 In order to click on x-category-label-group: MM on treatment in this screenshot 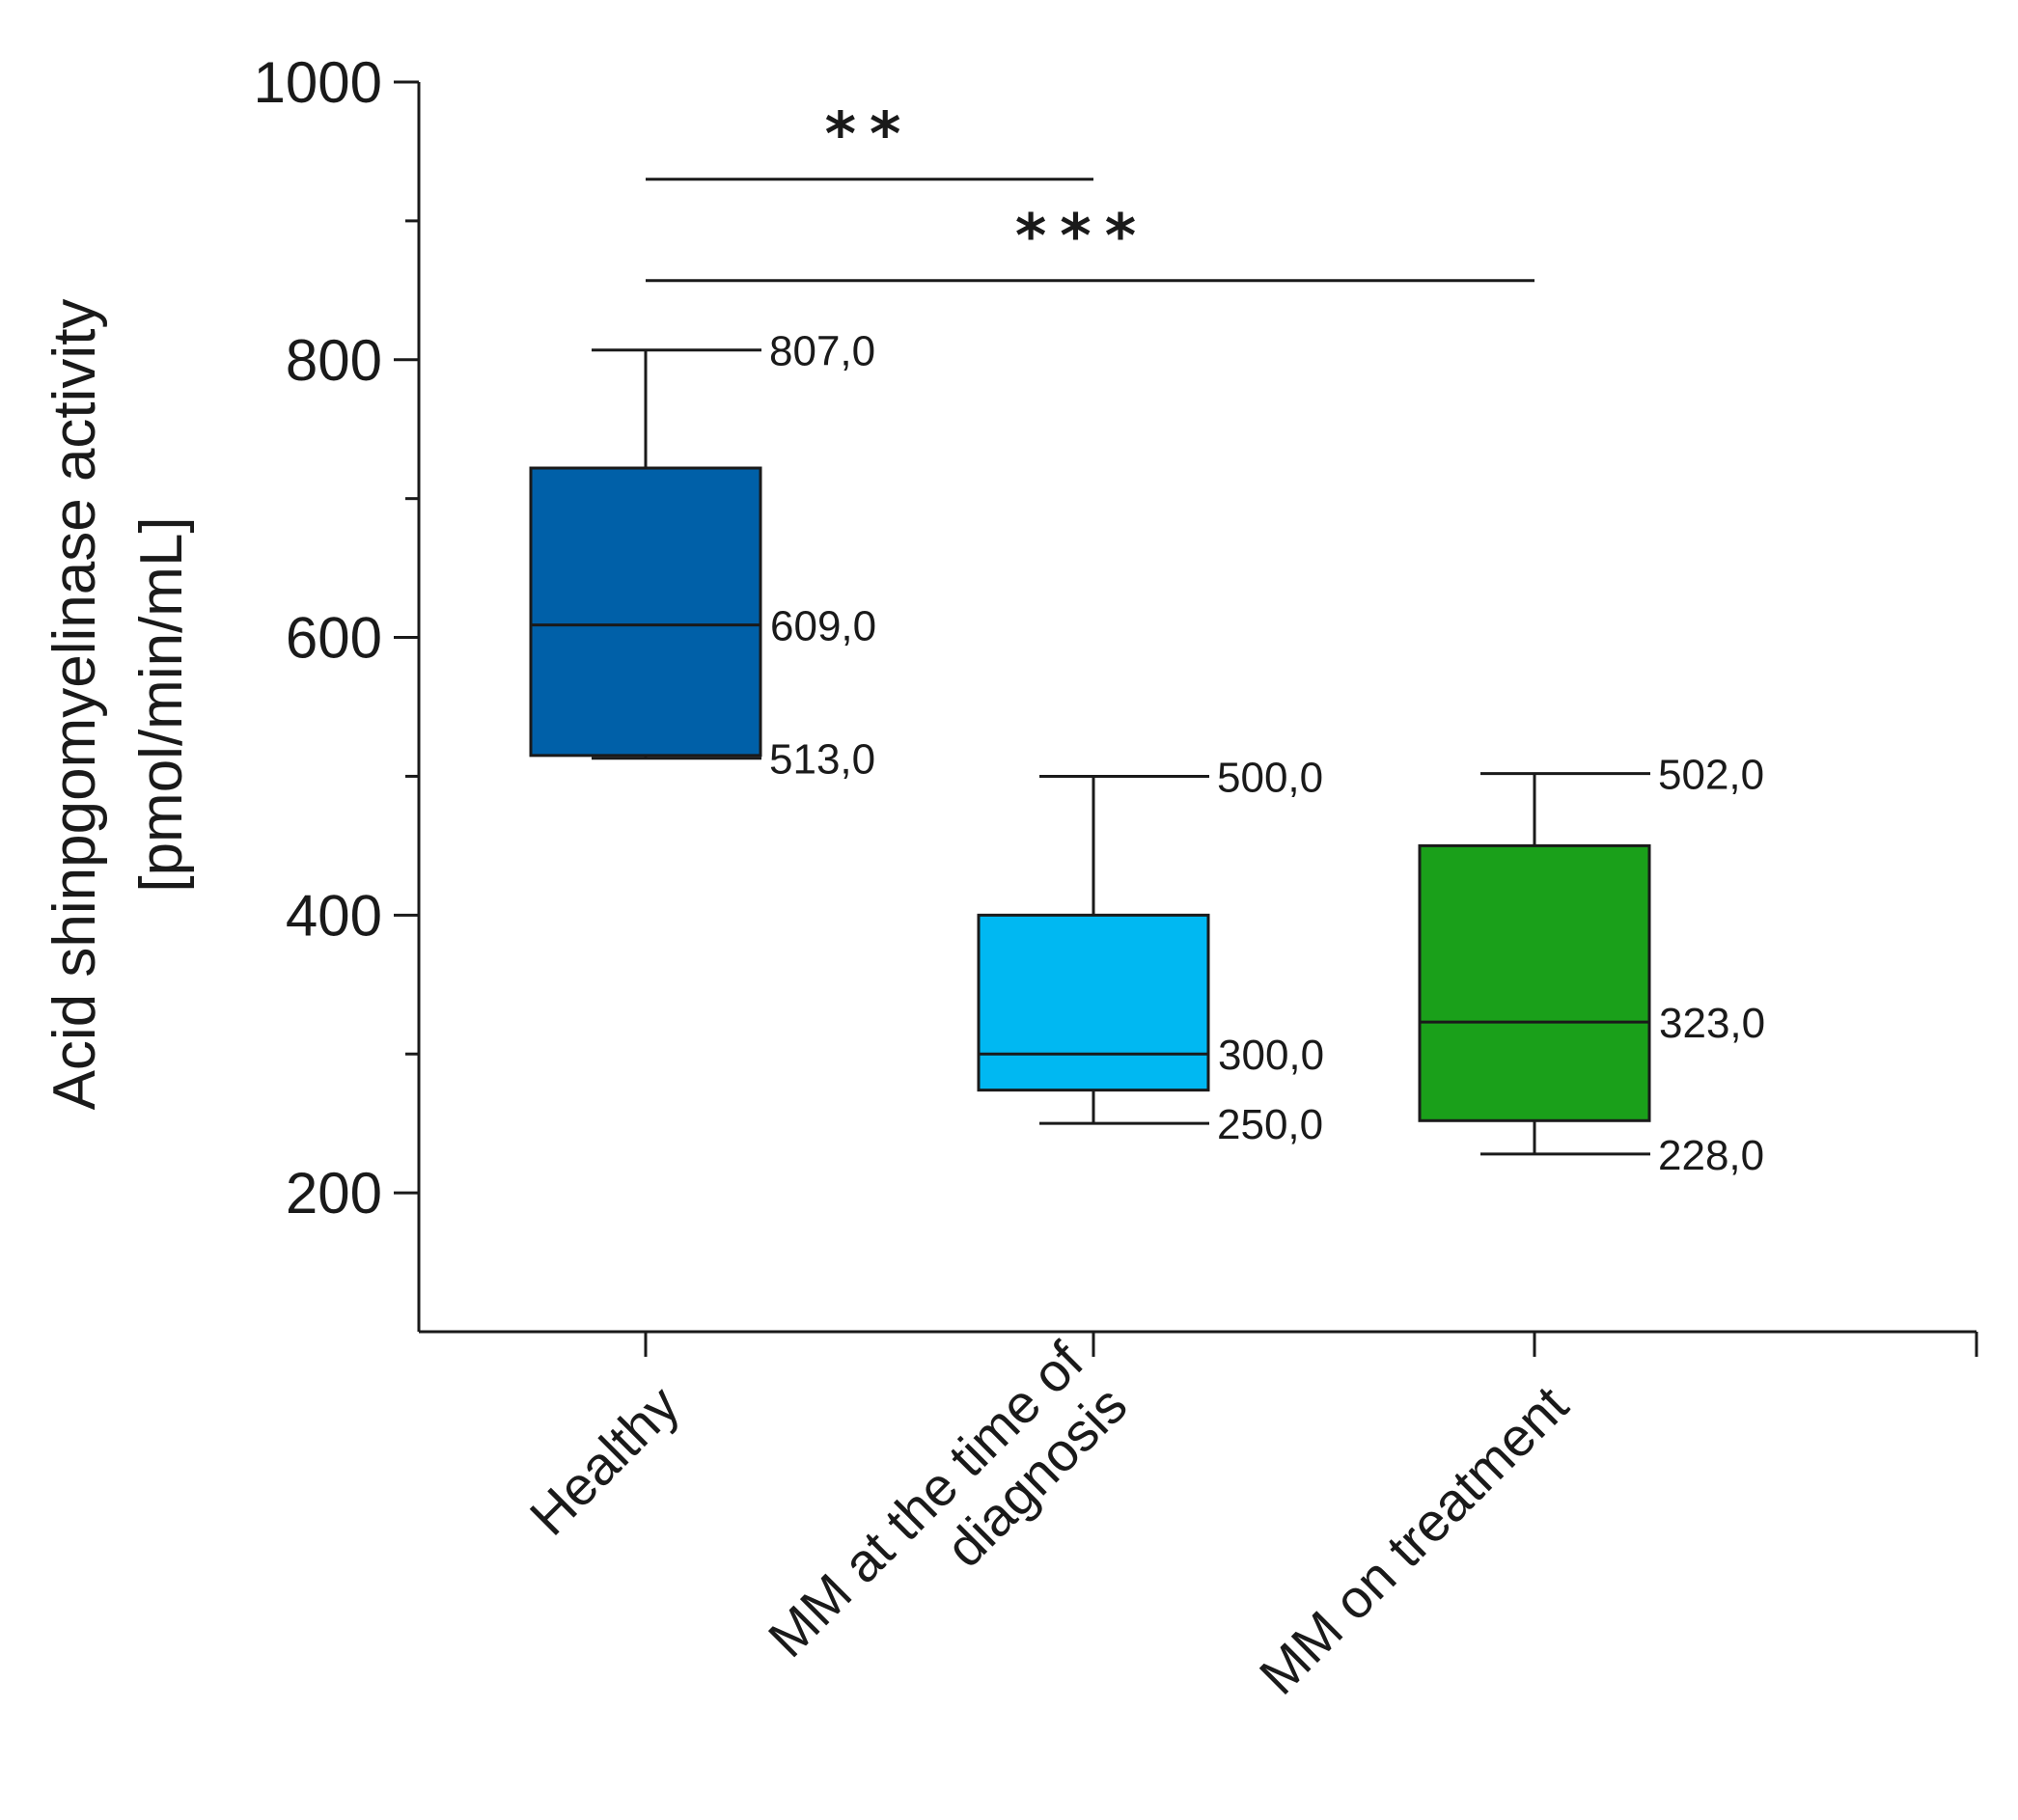, I will do `click(1414, 1540)`.